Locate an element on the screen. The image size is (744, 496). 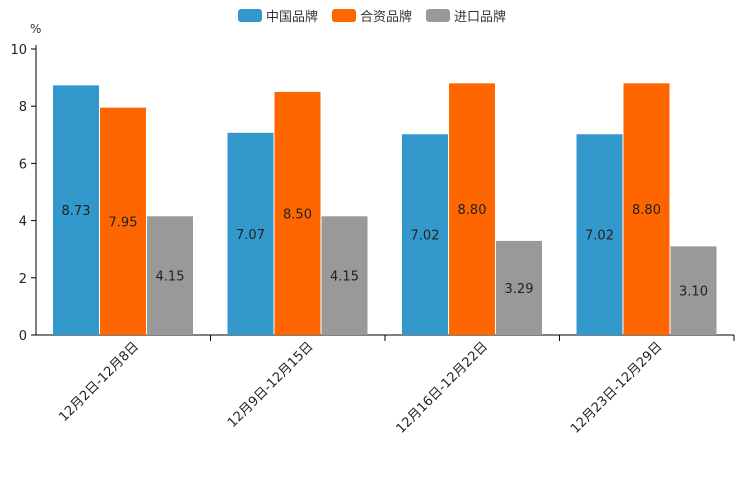
y-axis-unit: % is located at coordinates (36, 29).